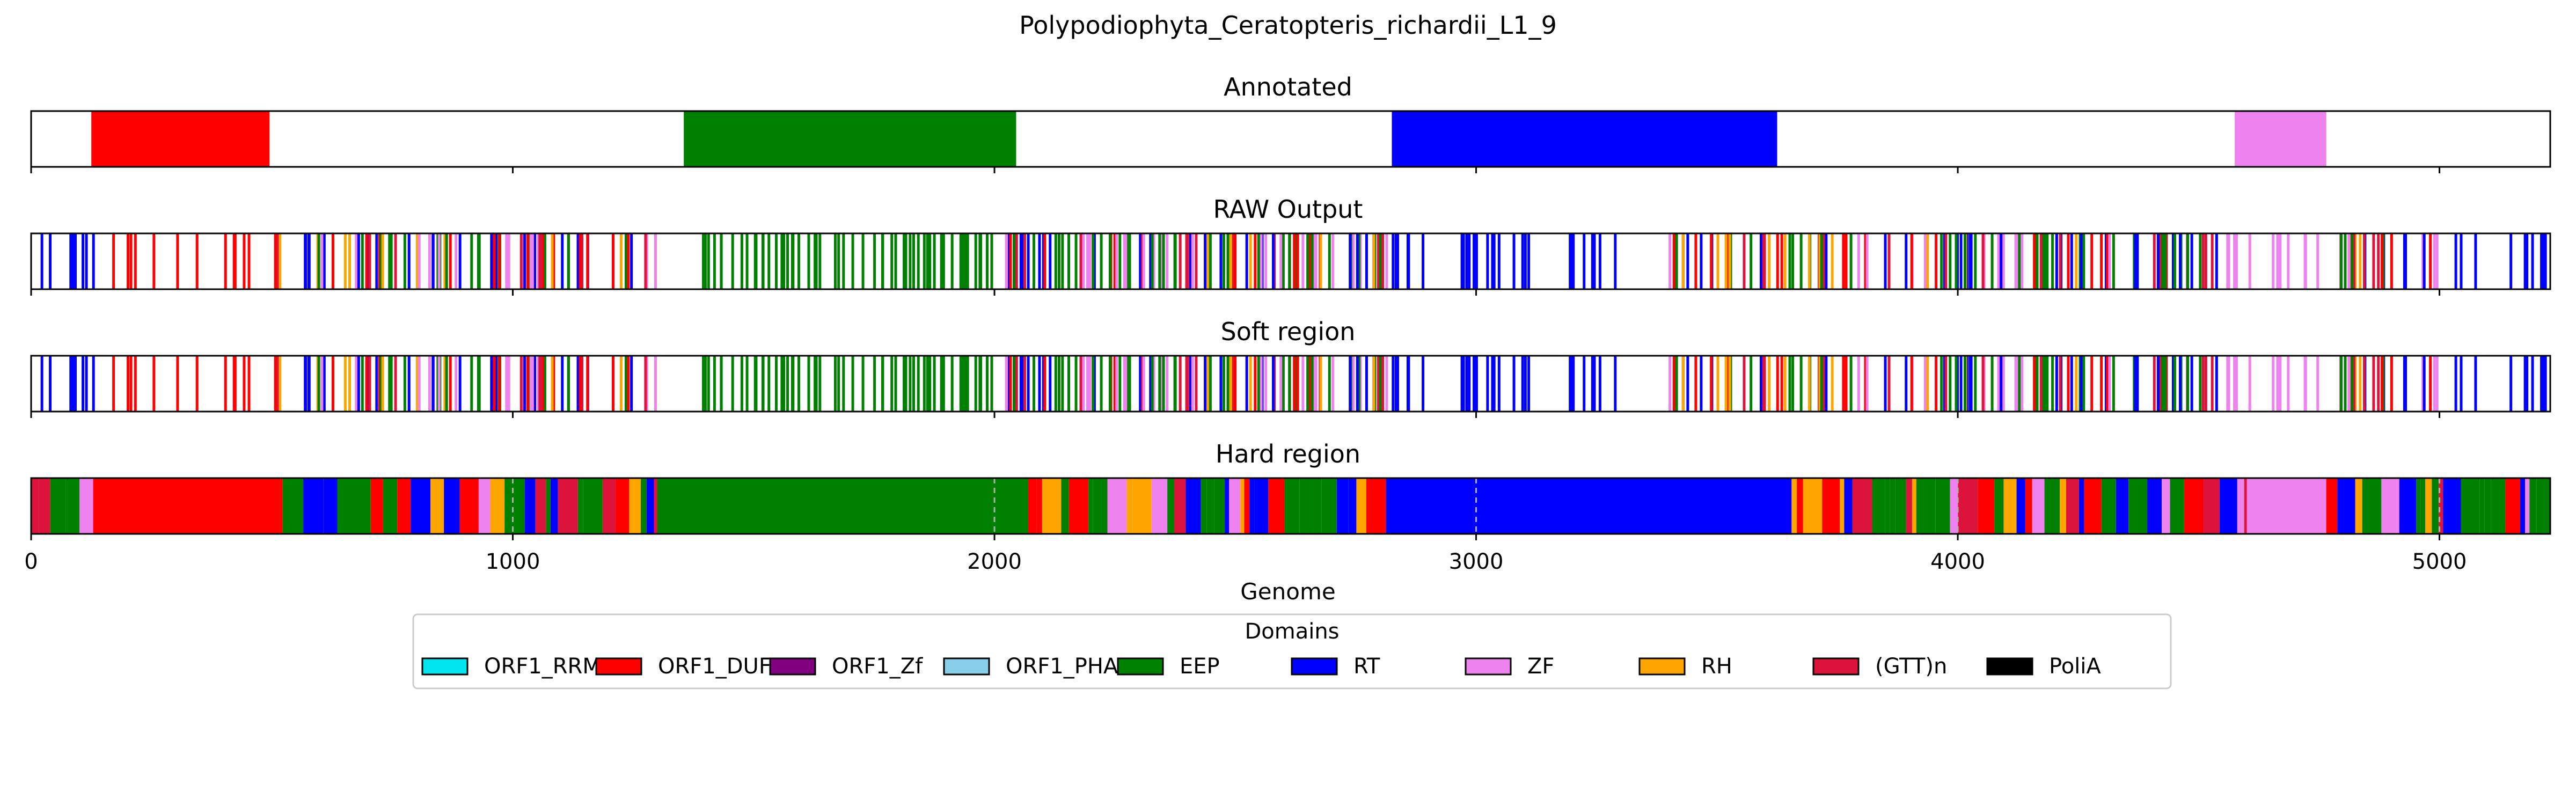  Describe the element at coordinates (1476, 561) in the screenshot. I see `x-tick-label: 3000` at that location.